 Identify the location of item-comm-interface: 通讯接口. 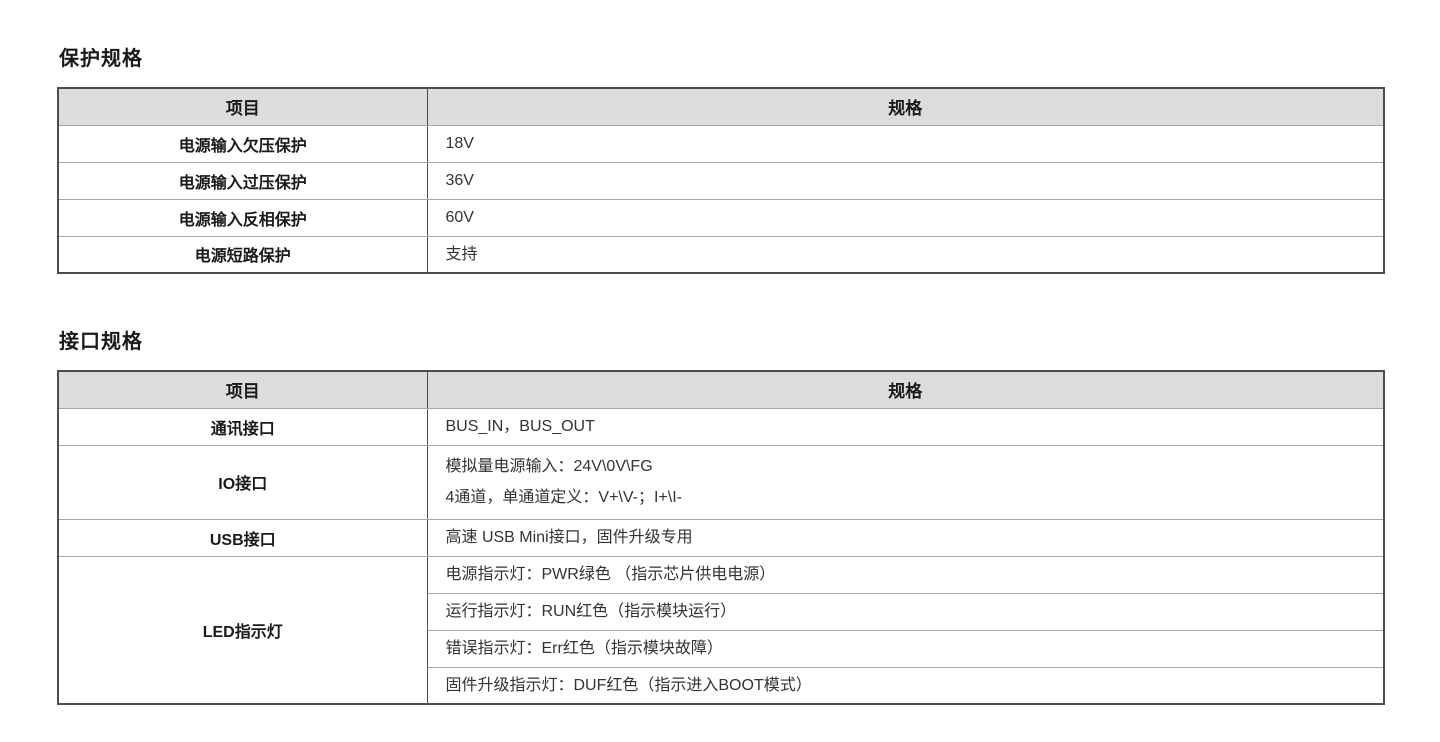
(242, 426).